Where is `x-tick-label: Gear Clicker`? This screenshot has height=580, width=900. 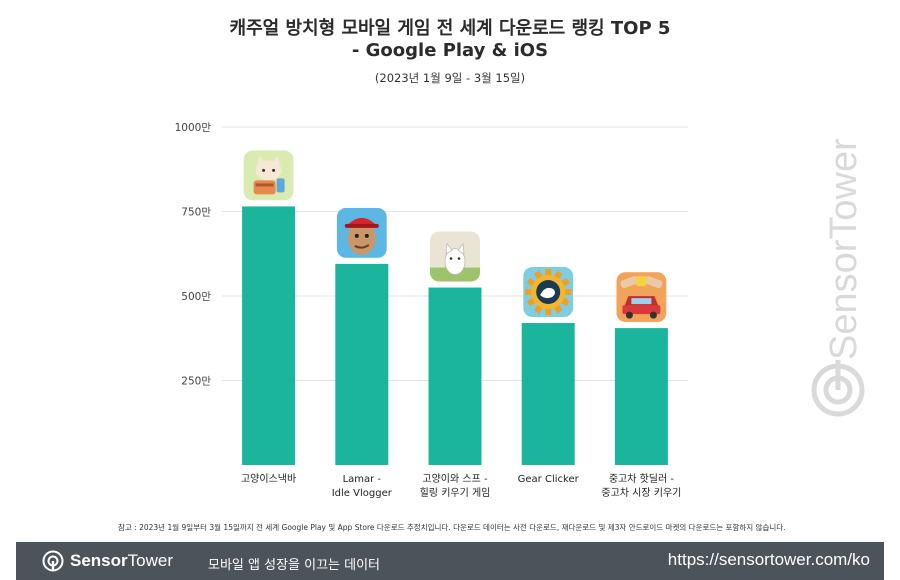
x-tick-label: Gear Clicker is located at coordinates (549, 479).